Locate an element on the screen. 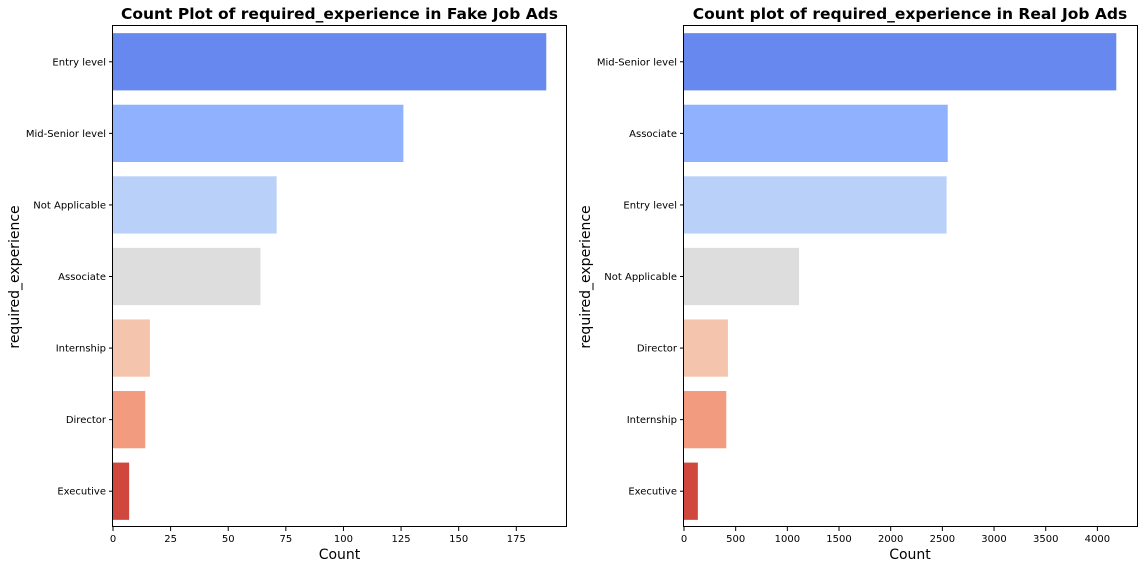 The height and width of the screenshot is (572, 1144). fake-ytick-label: Director is located at coordinates (86, 420).